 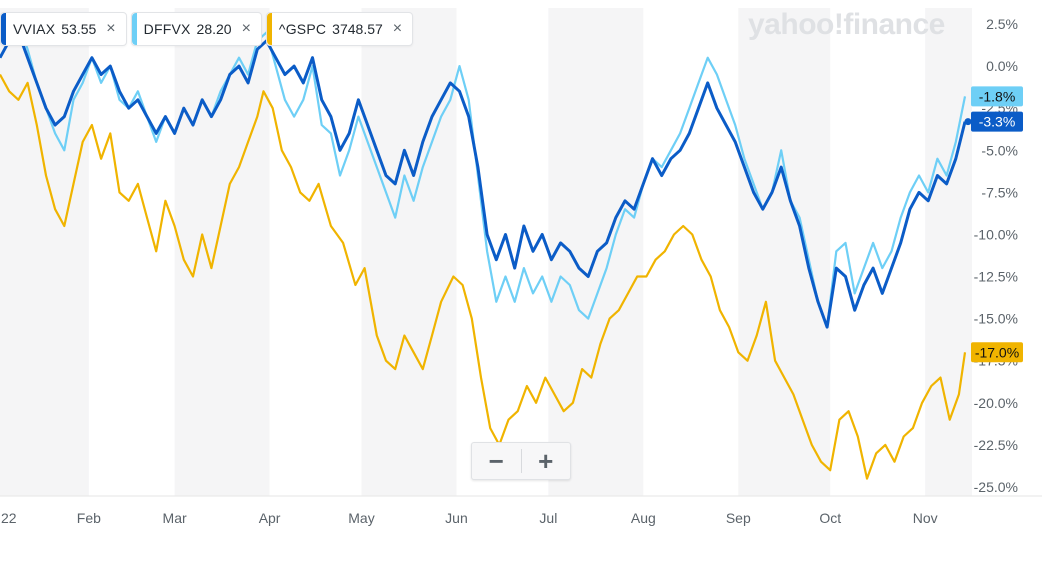 What do you see at coordinates (993, 224) in the screenshot?
I see `end-labels: -17.0% -1.8% -3.3%` at bounding box center [993, 224].